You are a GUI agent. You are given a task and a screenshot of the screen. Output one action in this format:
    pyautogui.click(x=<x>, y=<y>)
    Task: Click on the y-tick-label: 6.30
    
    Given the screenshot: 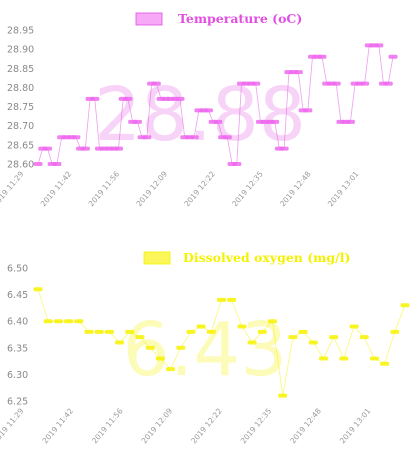 What is the action you would take?
    pyautogui.click(x=17, y=375)
    